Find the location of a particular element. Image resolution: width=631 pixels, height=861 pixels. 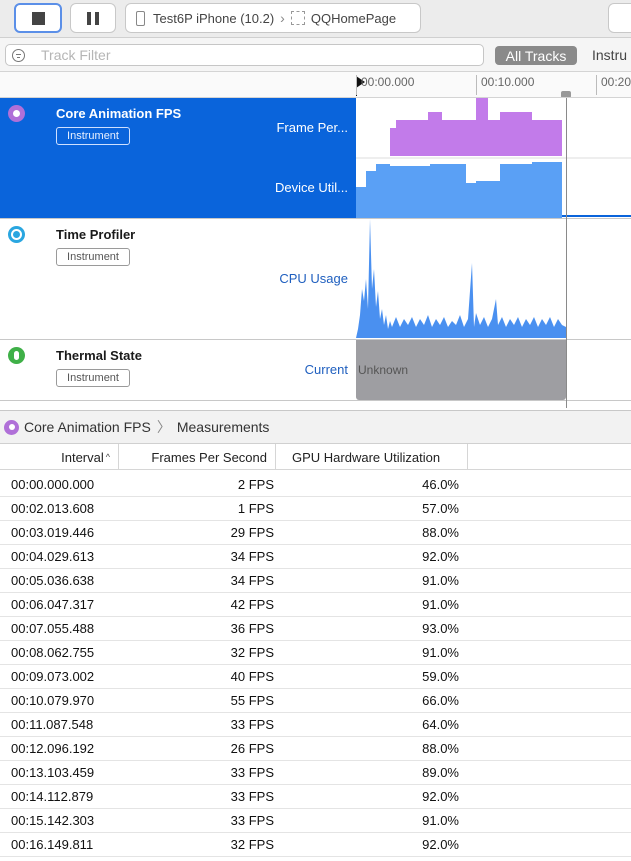

chevron-right-icon: 〉 is located at coordinates (163, 427).